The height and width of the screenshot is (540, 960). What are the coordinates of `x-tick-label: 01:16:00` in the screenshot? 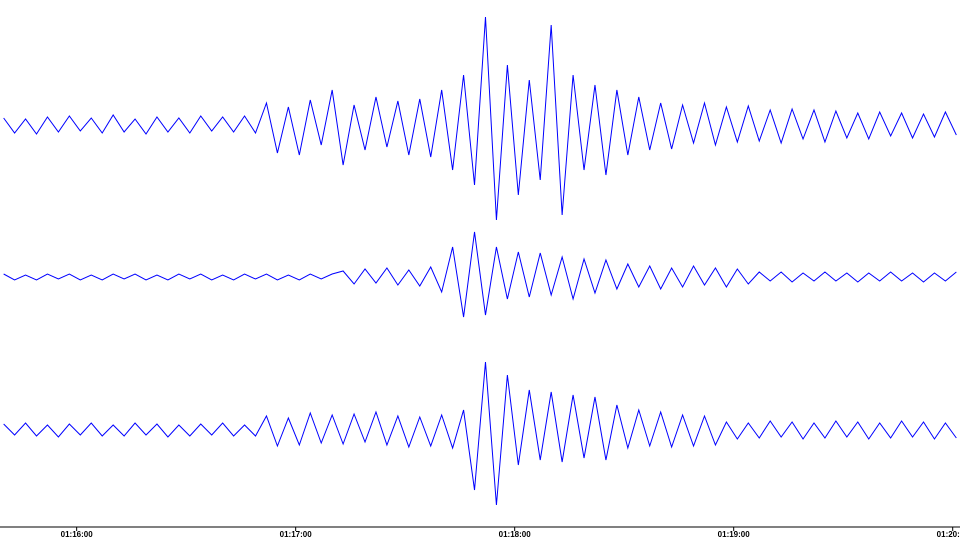 It's located at (77, 534).